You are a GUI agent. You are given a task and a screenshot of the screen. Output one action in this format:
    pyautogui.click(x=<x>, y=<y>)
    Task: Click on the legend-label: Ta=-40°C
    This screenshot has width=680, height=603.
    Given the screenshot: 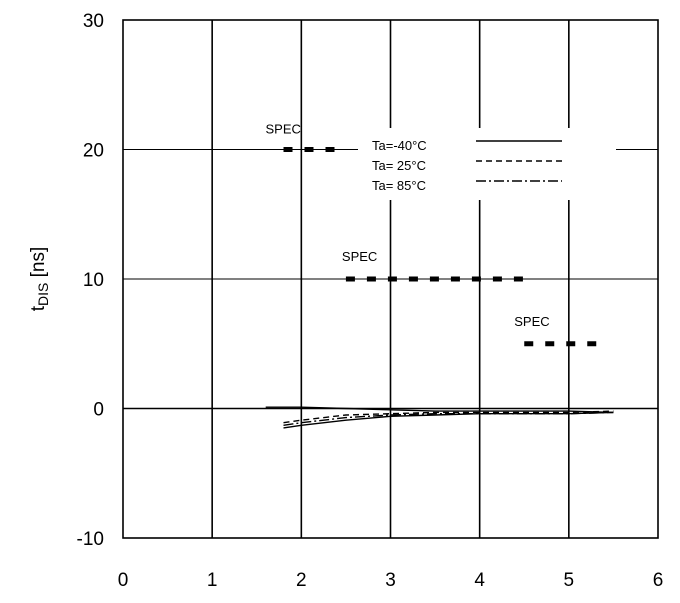 What is the action you would take?
    pyautogui.click(x=399, y=145)
    